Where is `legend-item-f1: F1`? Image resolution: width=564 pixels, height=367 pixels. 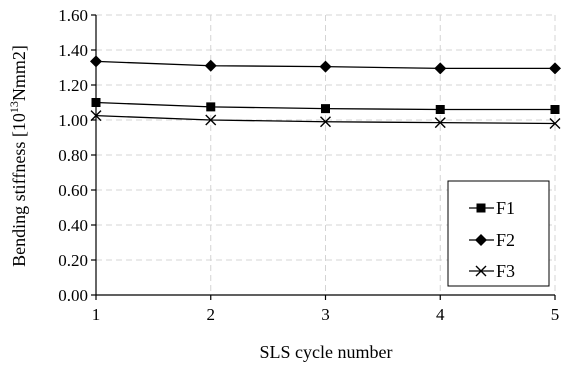
legend-item-f1: F1 is located at coordinates (492, 208).